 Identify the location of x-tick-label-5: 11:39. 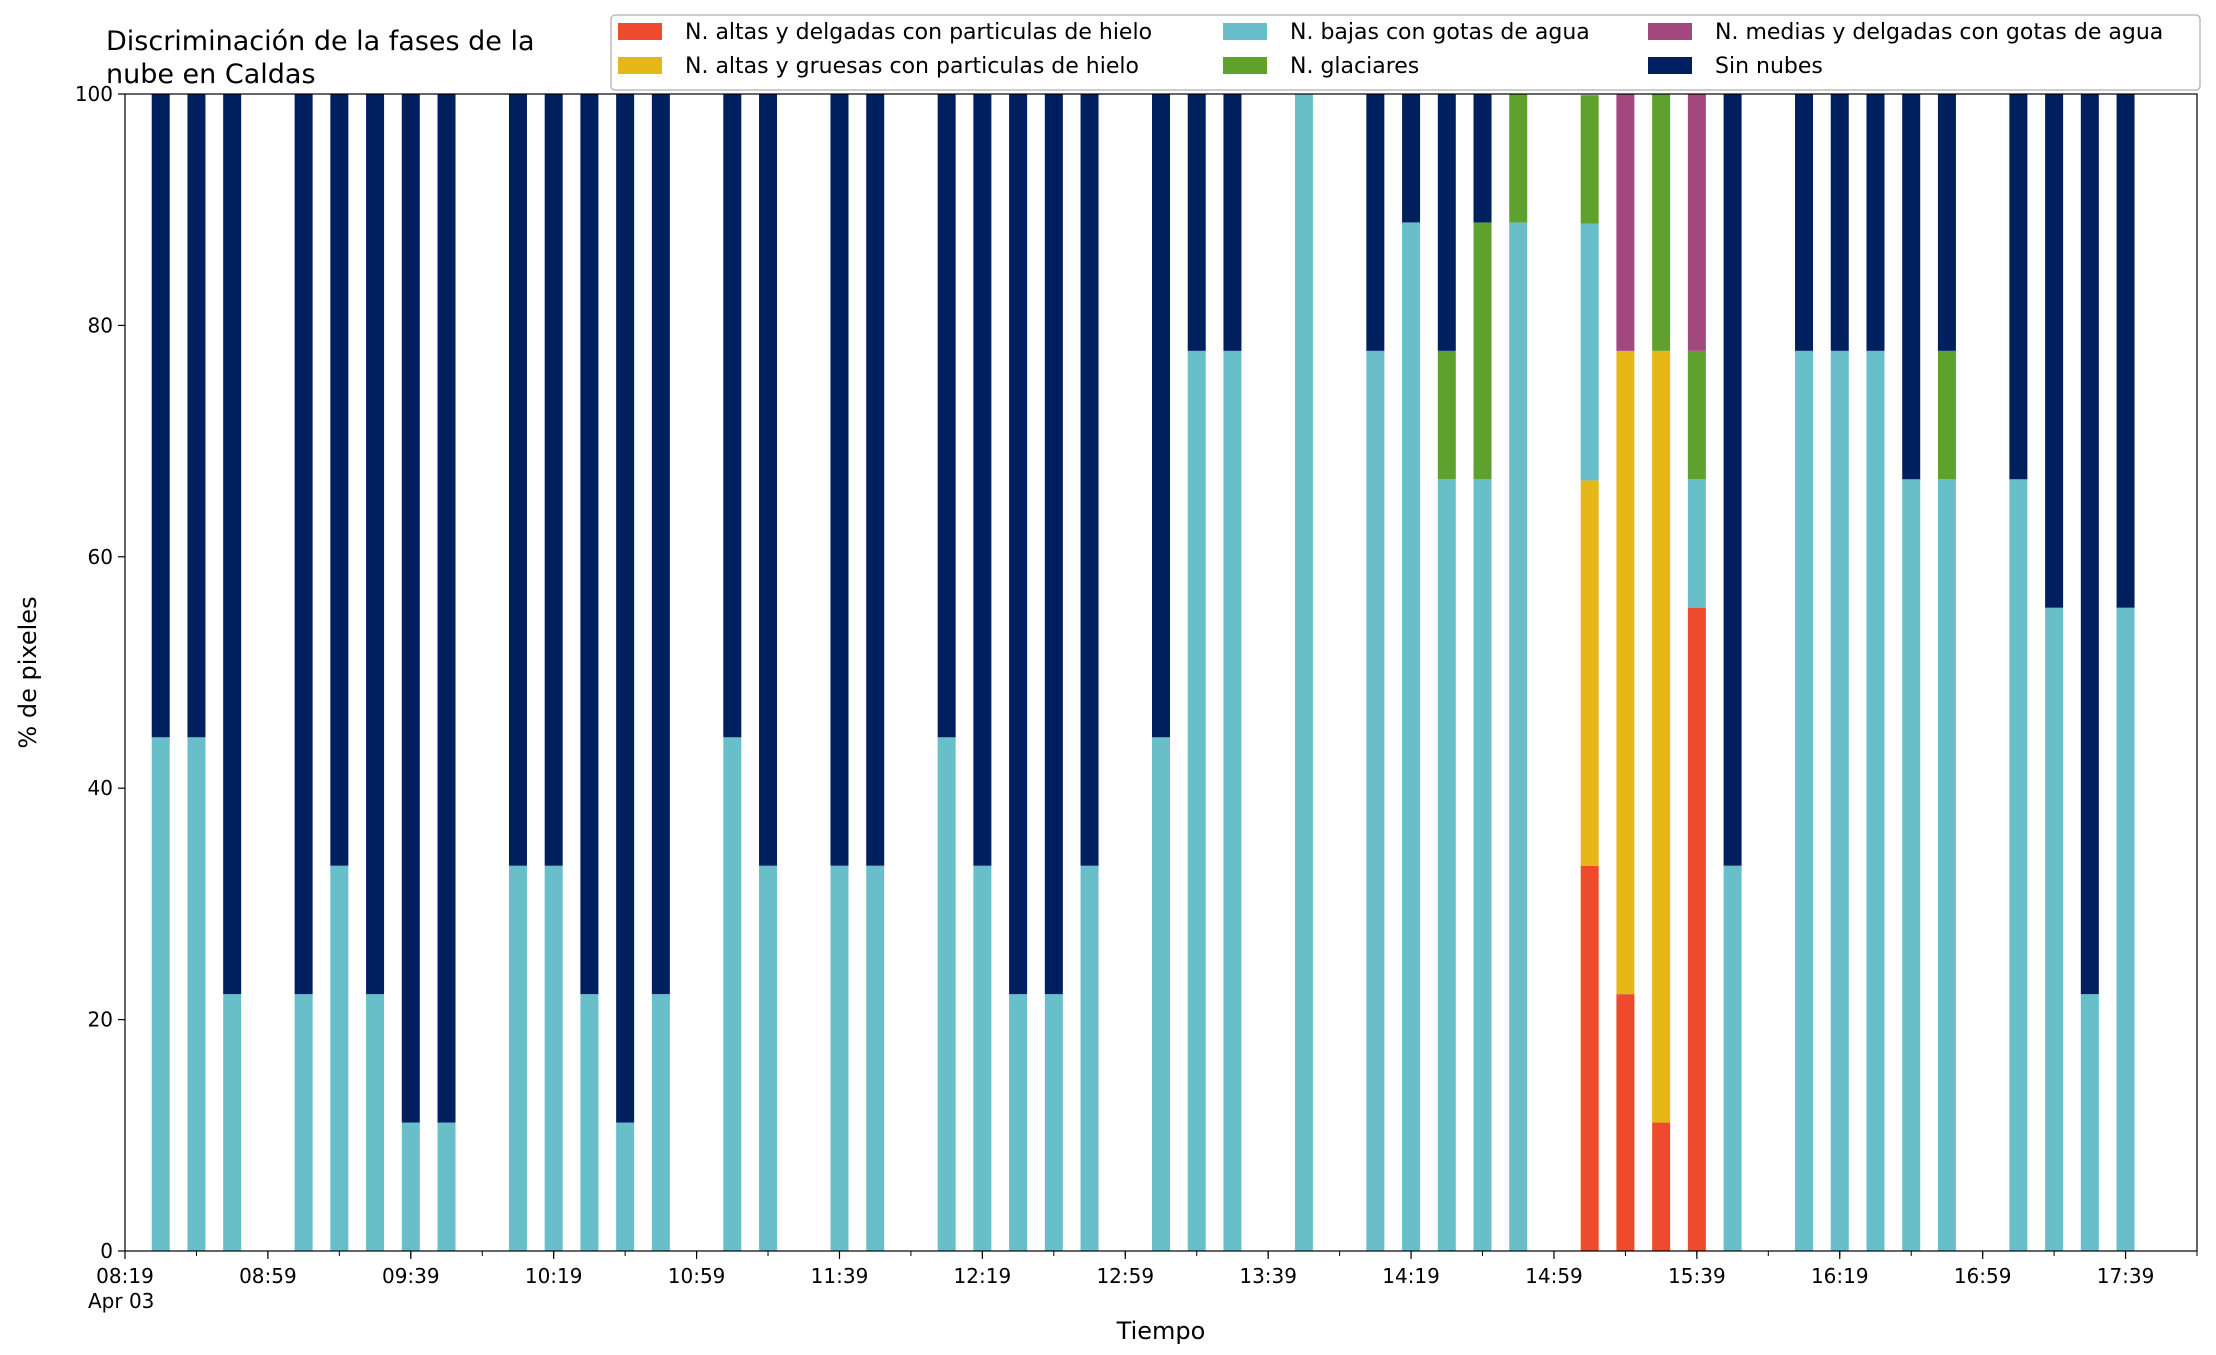
(840, 1276).